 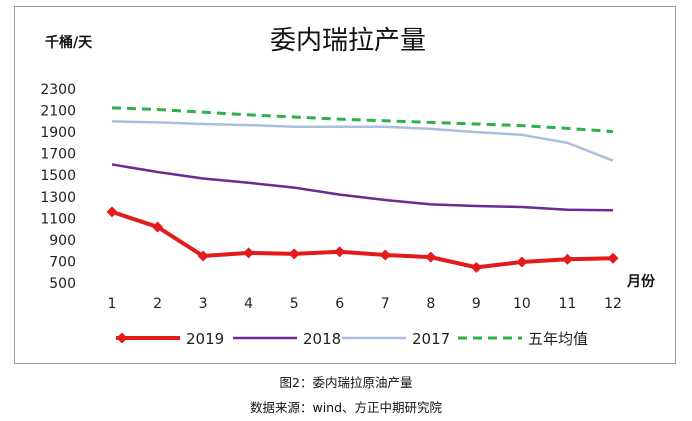 What do you see at coordinates (431, 339) in the screenshot?
I see `legend-label-2017: 2017` at bounding box center [431, 339].